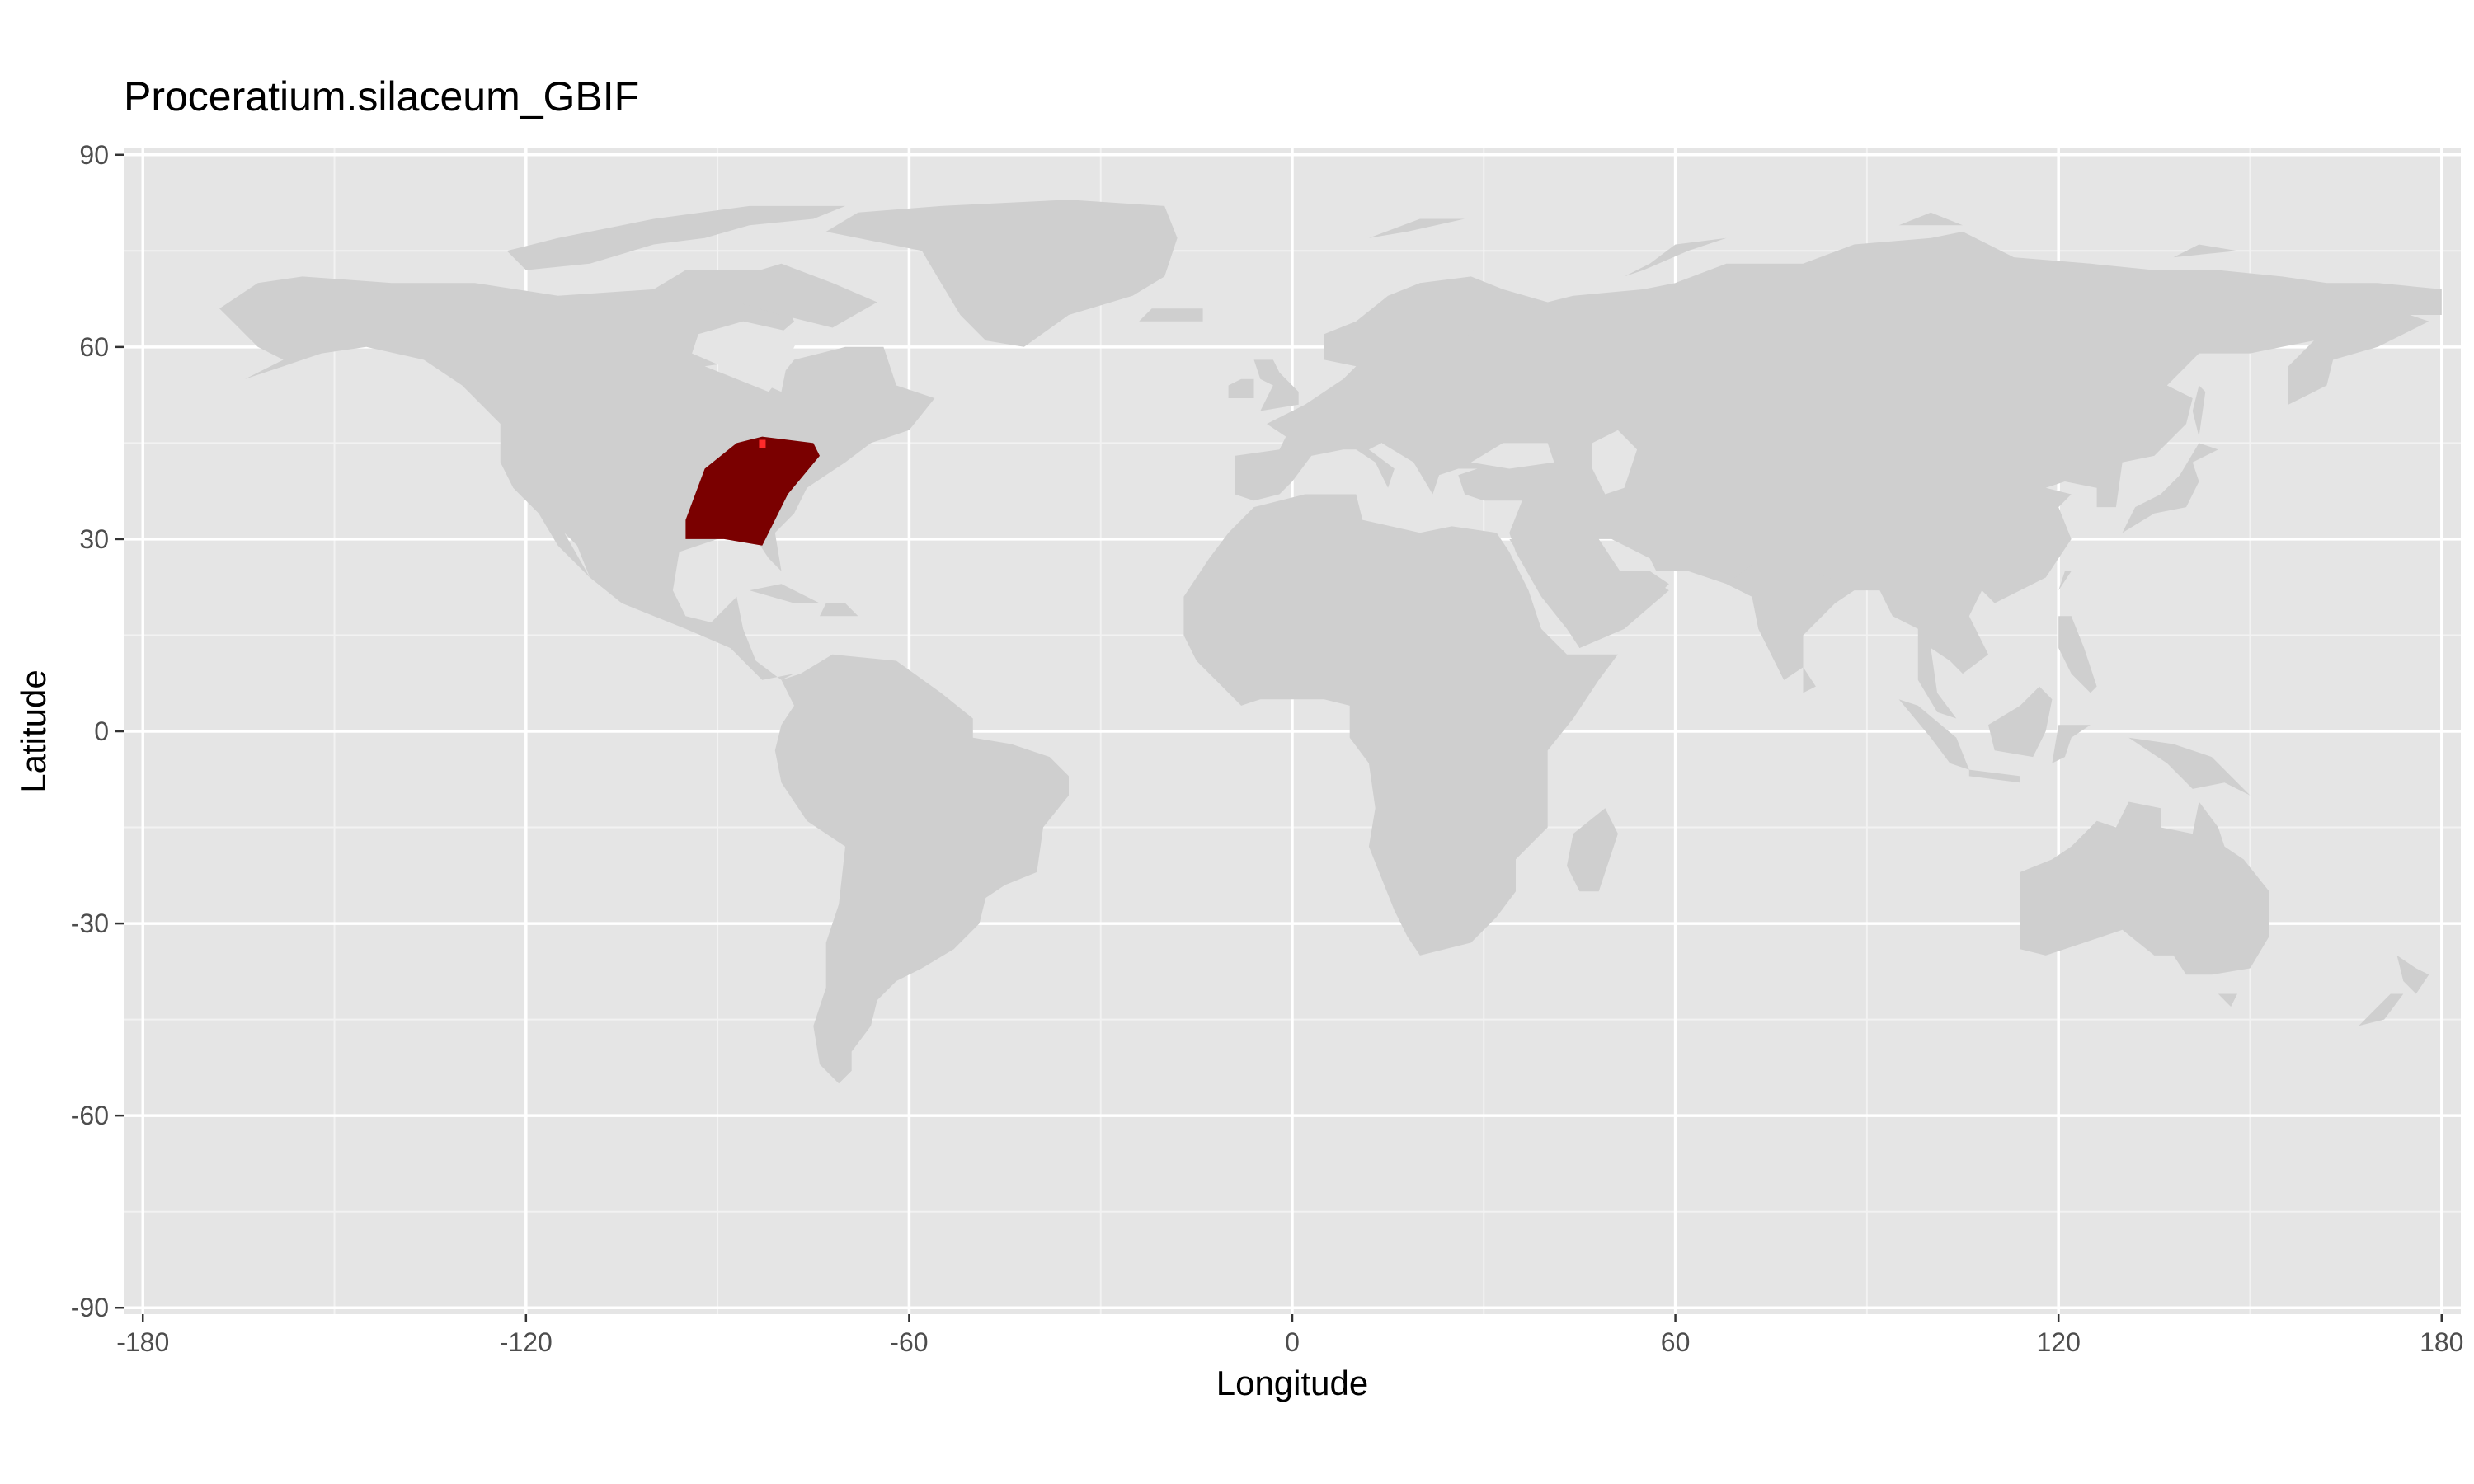 The width and height of the screenshot is (2474, 1484). I want to click on java-land, so click(1994, 776).